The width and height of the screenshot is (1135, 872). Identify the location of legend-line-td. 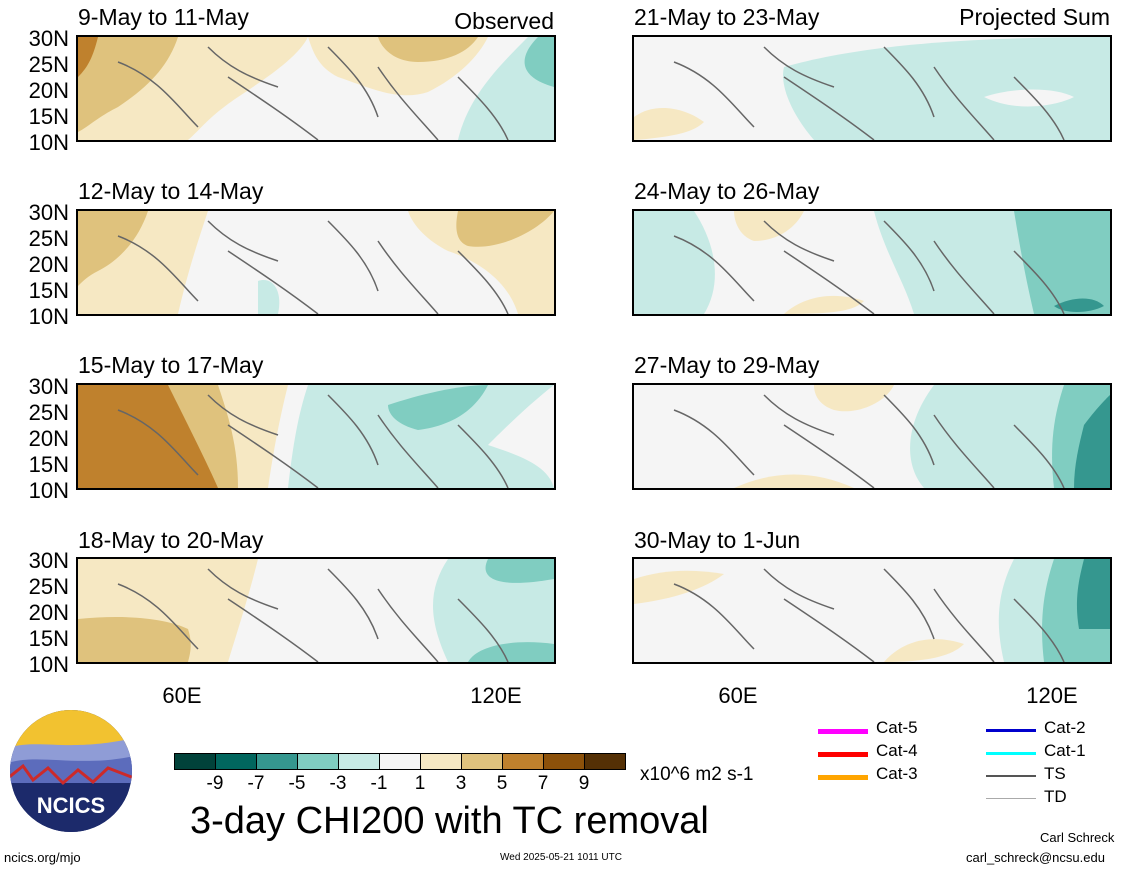
(1011, 798).